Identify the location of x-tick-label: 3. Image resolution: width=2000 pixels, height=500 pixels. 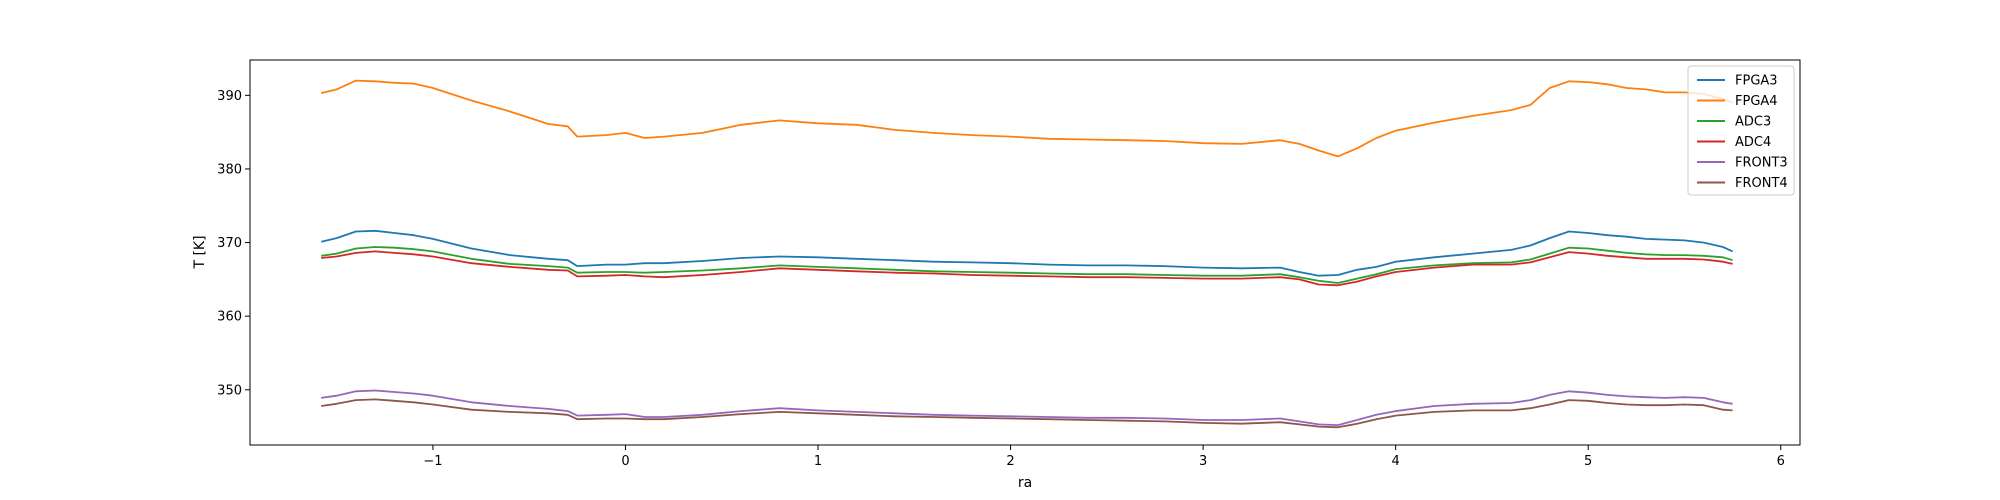
(1203, 461).